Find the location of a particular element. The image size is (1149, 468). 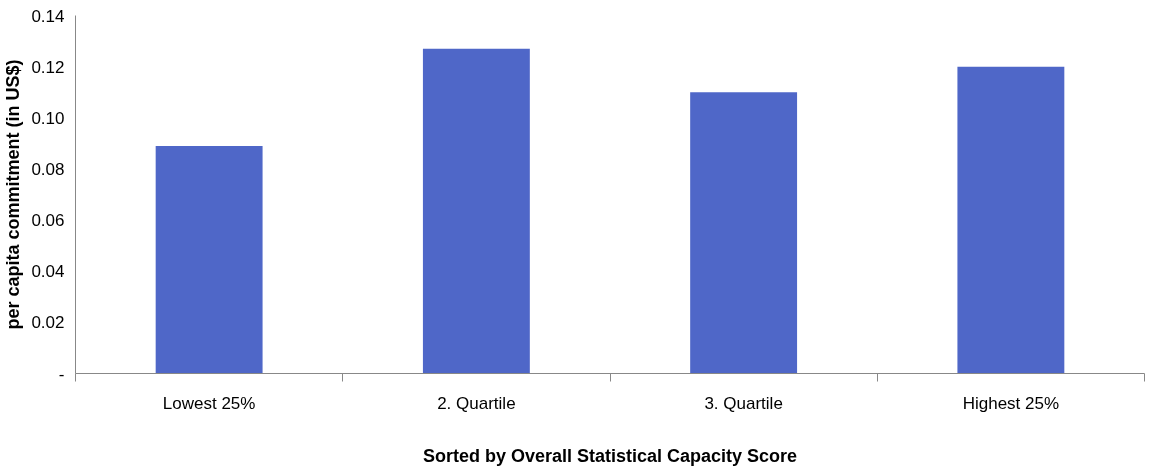

x-tick-label: Highest 25% is located at coordinates (1011, 403).